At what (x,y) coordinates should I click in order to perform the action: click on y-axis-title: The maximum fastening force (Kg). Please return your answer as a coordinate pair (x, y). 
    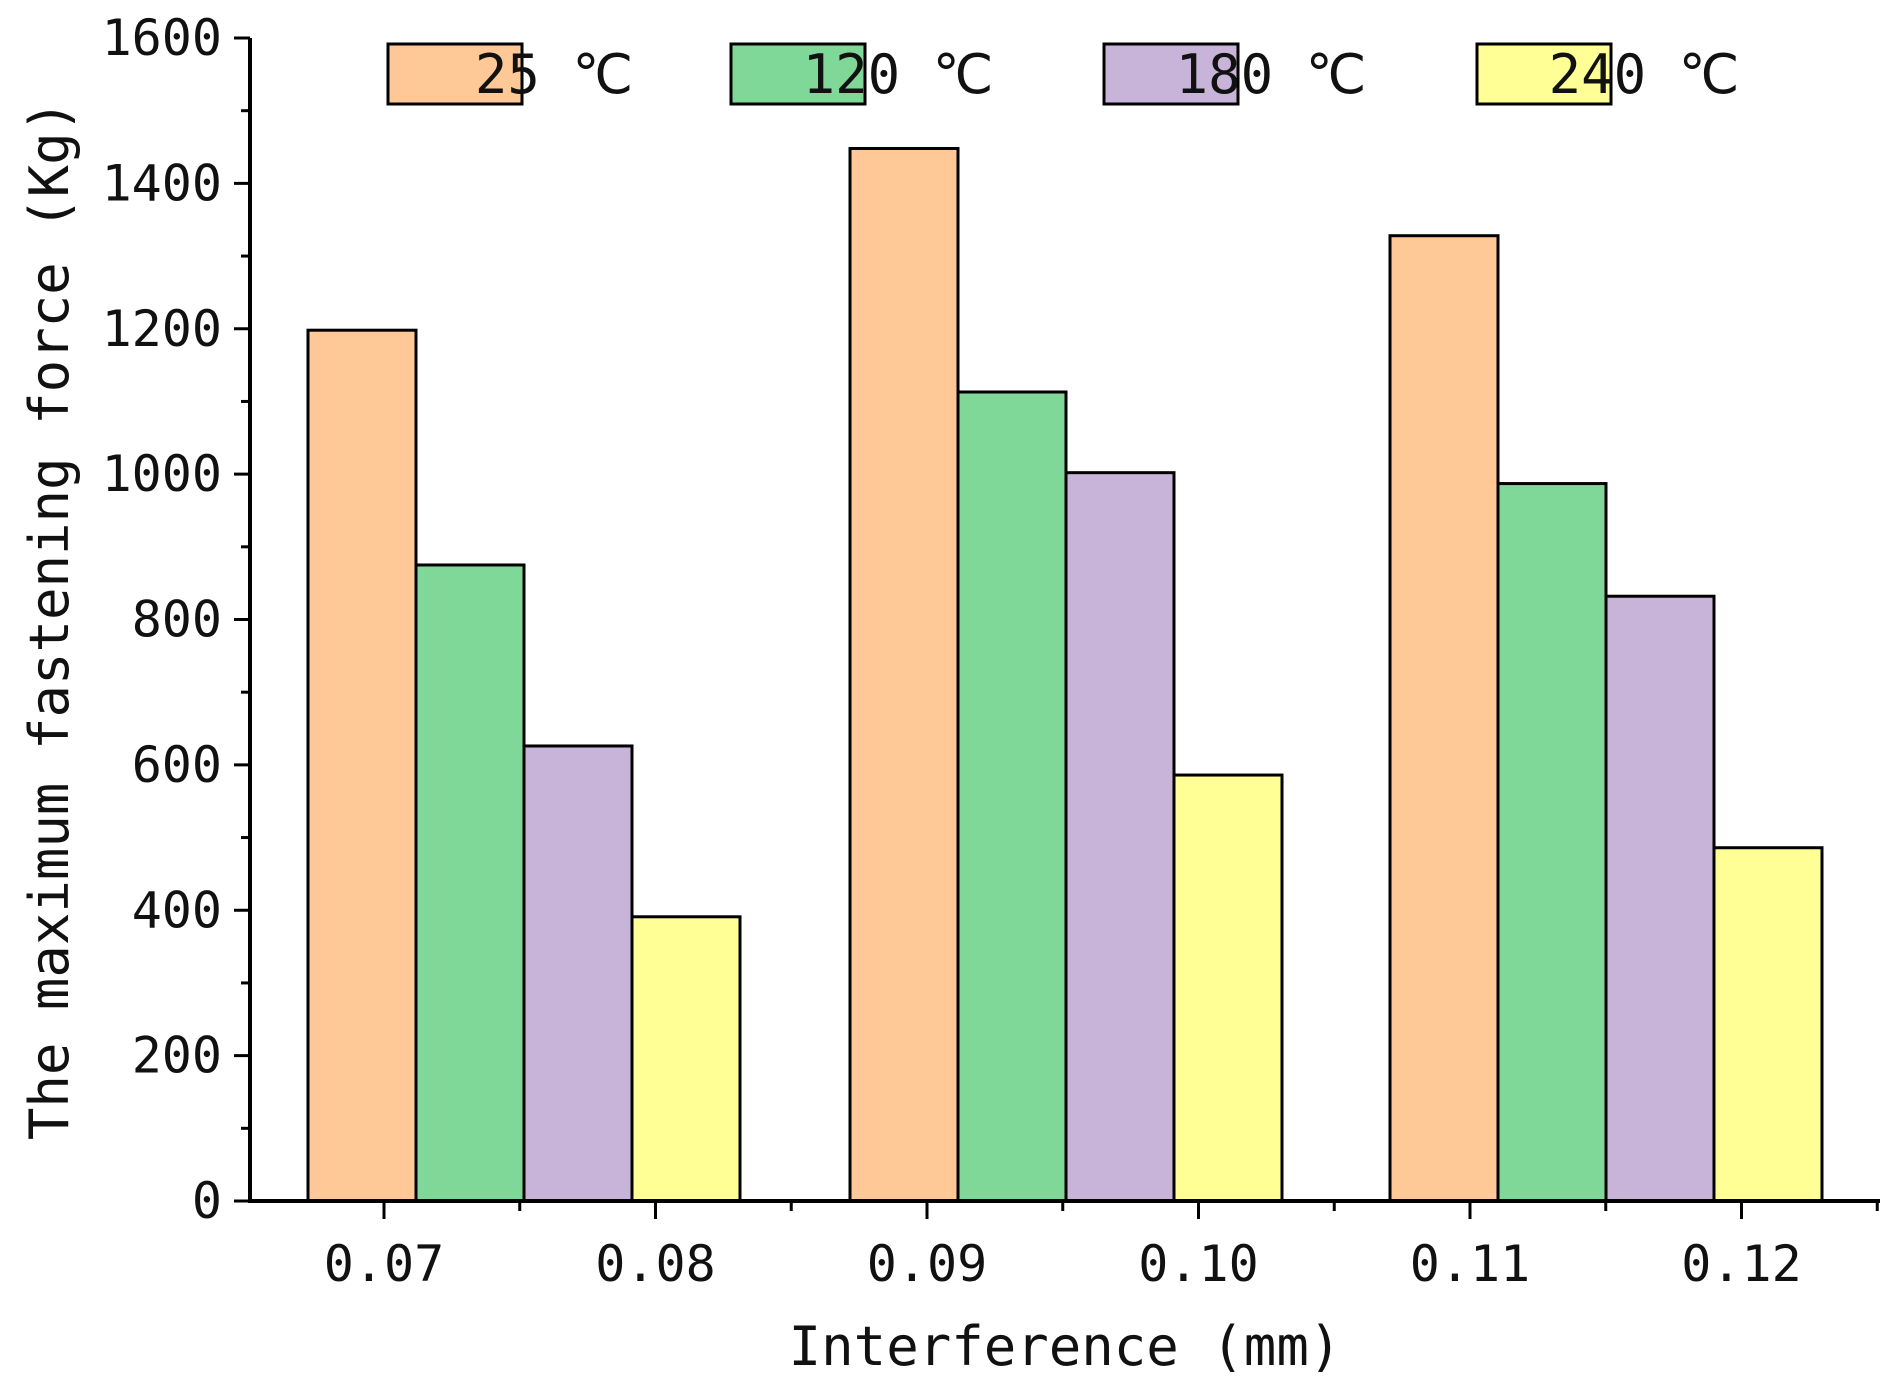
    Looking at the image, I should click on (49, 620).